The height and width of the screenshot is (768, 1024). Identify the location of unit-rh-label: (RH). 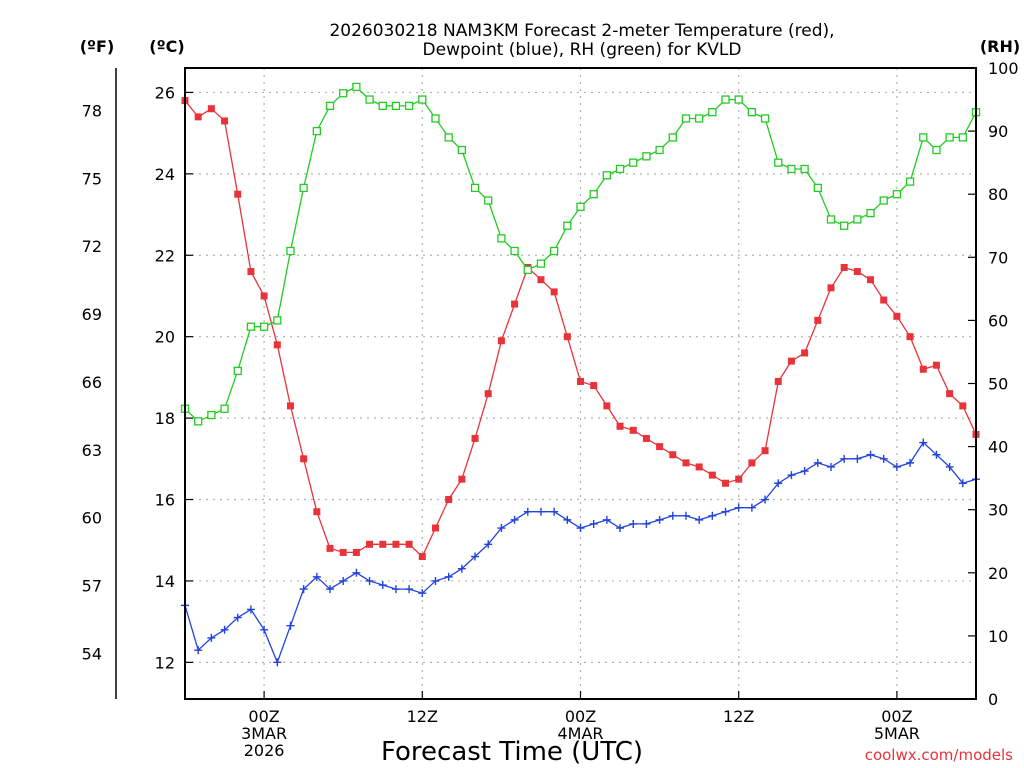
(1000, 46).